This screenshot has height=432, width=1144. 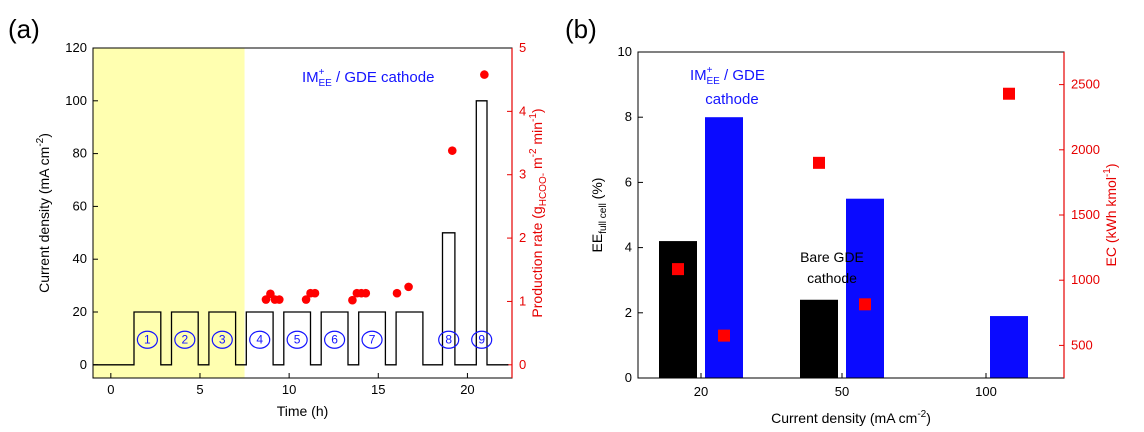 What do you see at coordinates (43, 213) in the screenshot?
I see `panel-a-ylabel: Current density (mA cm-2)` at bounding box center [43, 213].